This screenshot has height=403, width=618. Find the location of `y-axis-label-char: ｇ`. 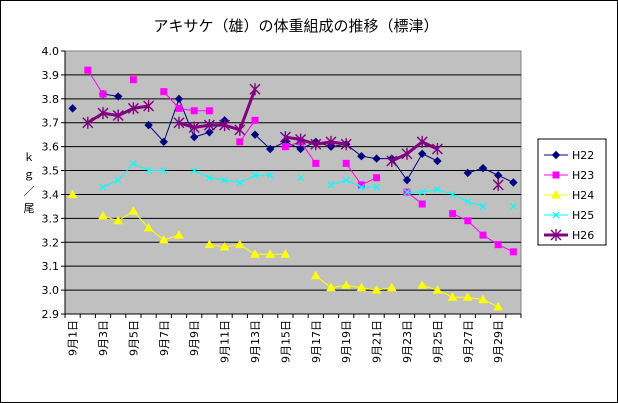

y-axis-label-char: ｇ is located at coordinates (29, 174).